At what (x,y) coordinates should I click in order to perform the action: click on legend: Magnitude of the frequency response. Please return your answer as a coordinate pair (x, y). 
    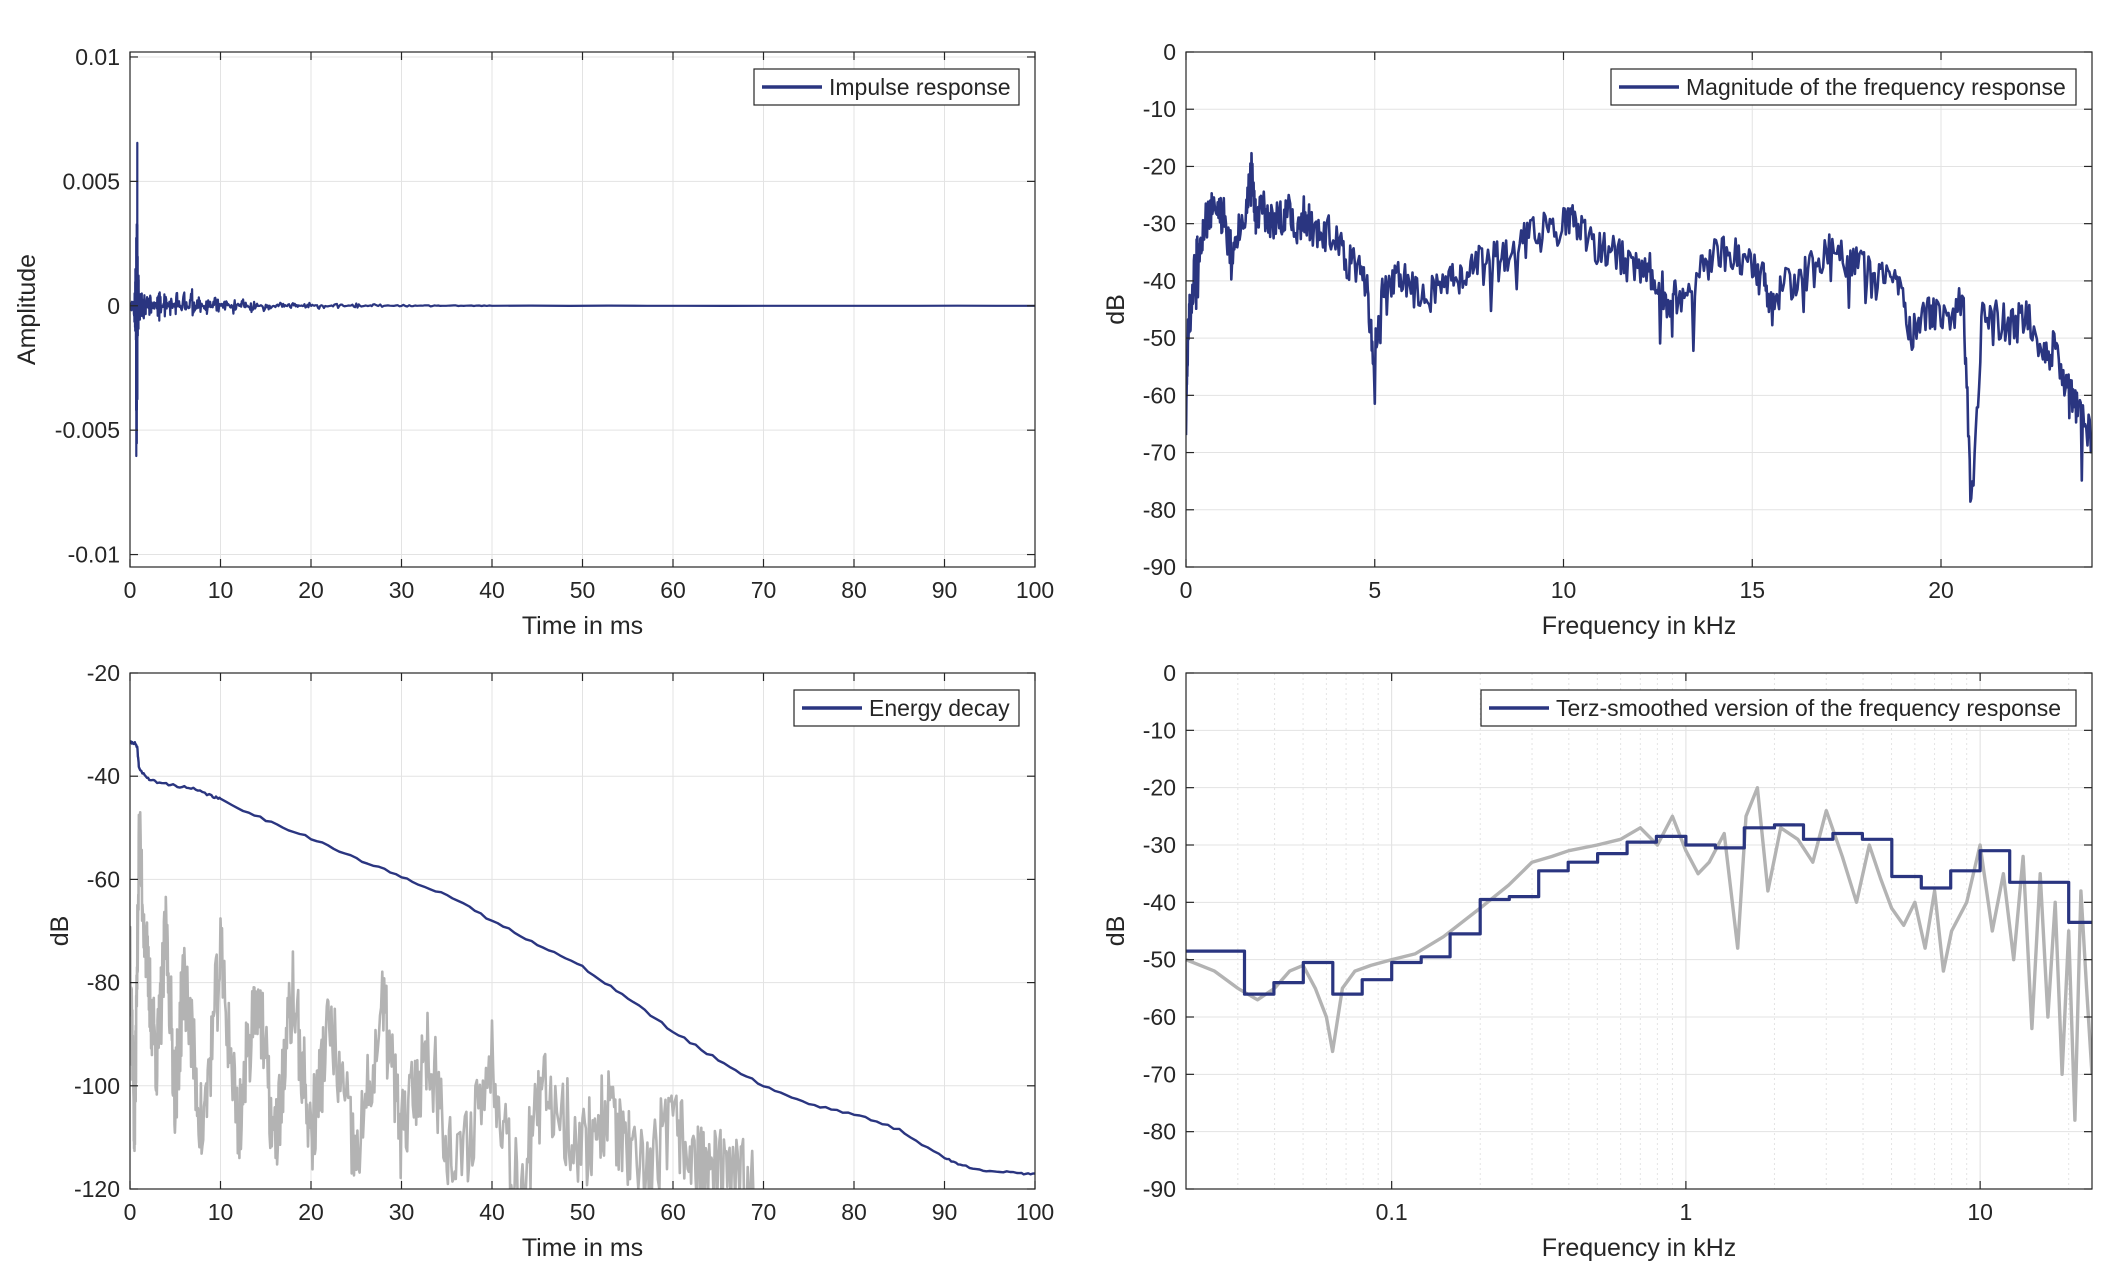
    Looking at the image, I should click on (1843, 87).